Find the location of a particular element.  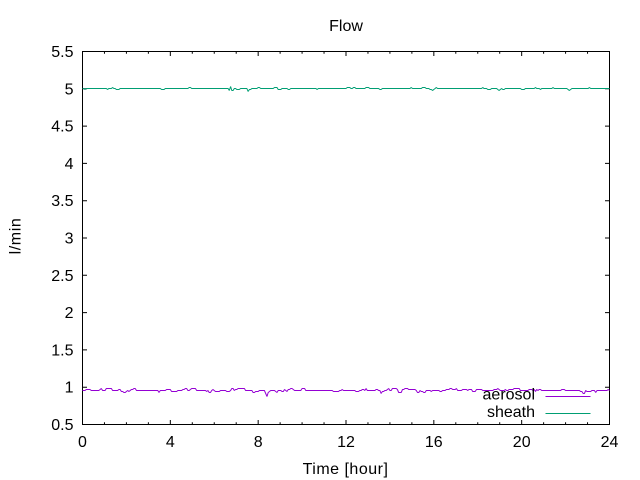

svg-text: 0 is located at coordinates (82, 442).